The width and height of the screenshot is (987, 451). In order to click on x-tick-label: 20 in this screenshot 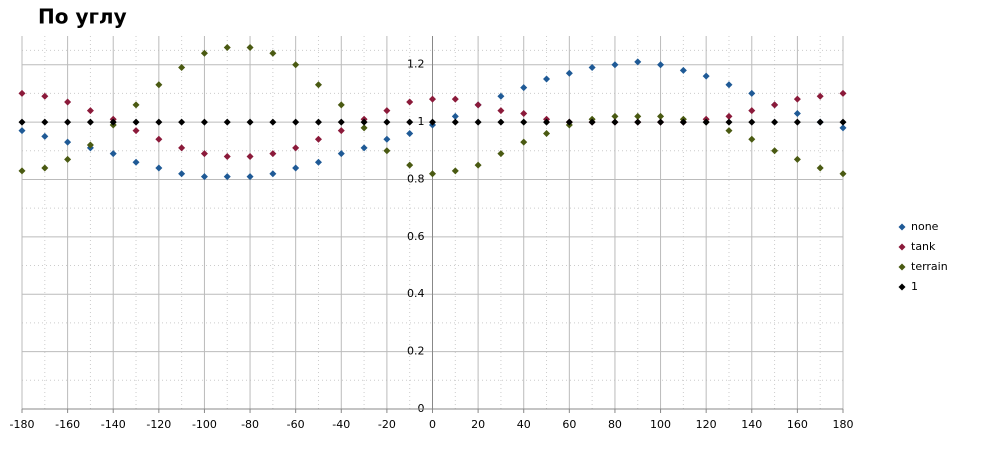, I will do `click(478, 424)`.